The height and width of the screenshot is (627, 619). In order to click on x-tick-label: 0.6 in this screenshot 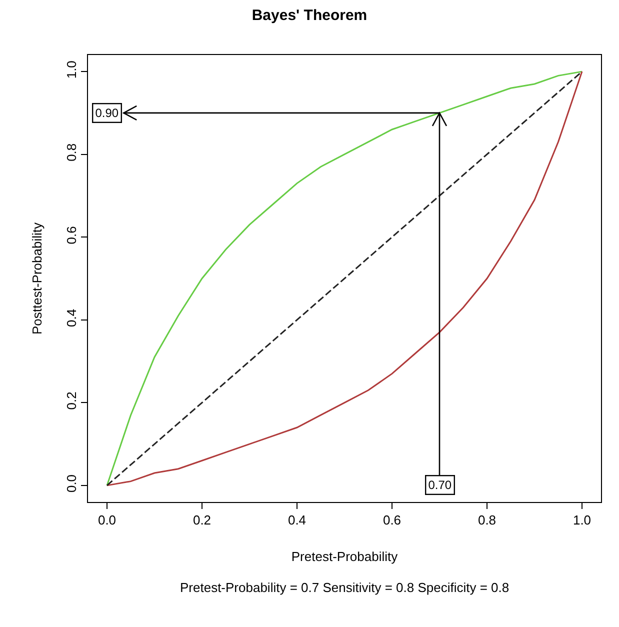, I will do `click(392, 520)`.